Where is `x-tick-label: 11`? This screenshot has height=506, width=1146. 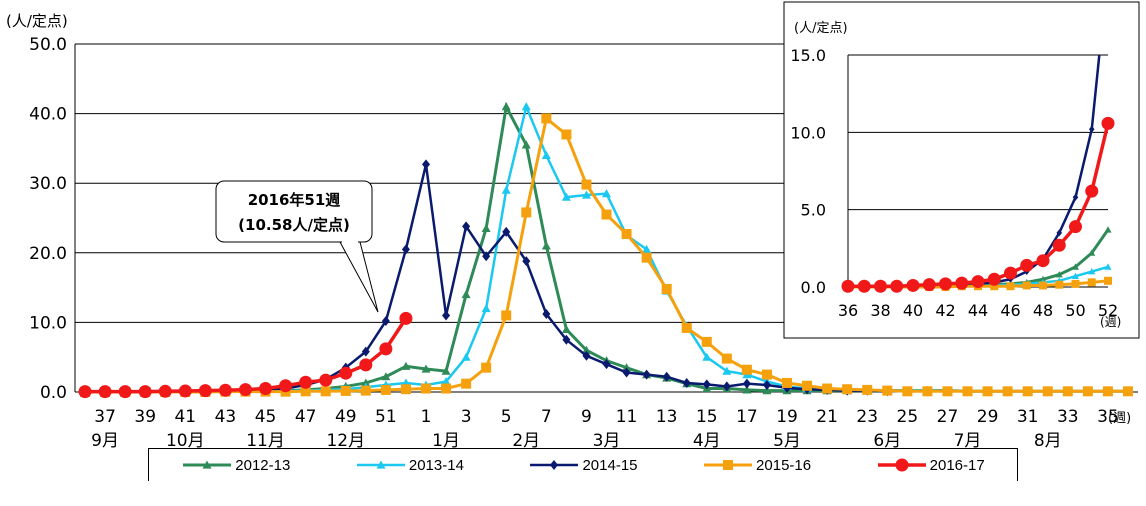
x-tick-label: 11 is located at coordinates (627, 417).